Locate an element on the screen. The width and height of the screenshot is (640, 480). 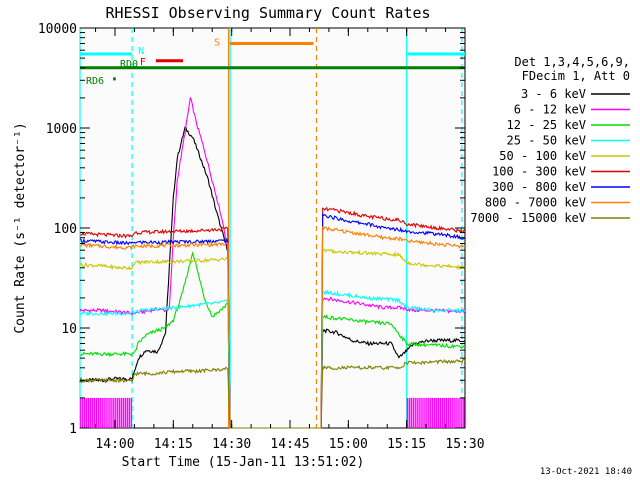
legend-label-3: 25 - 50 keV is located at coordinates (546, 141).